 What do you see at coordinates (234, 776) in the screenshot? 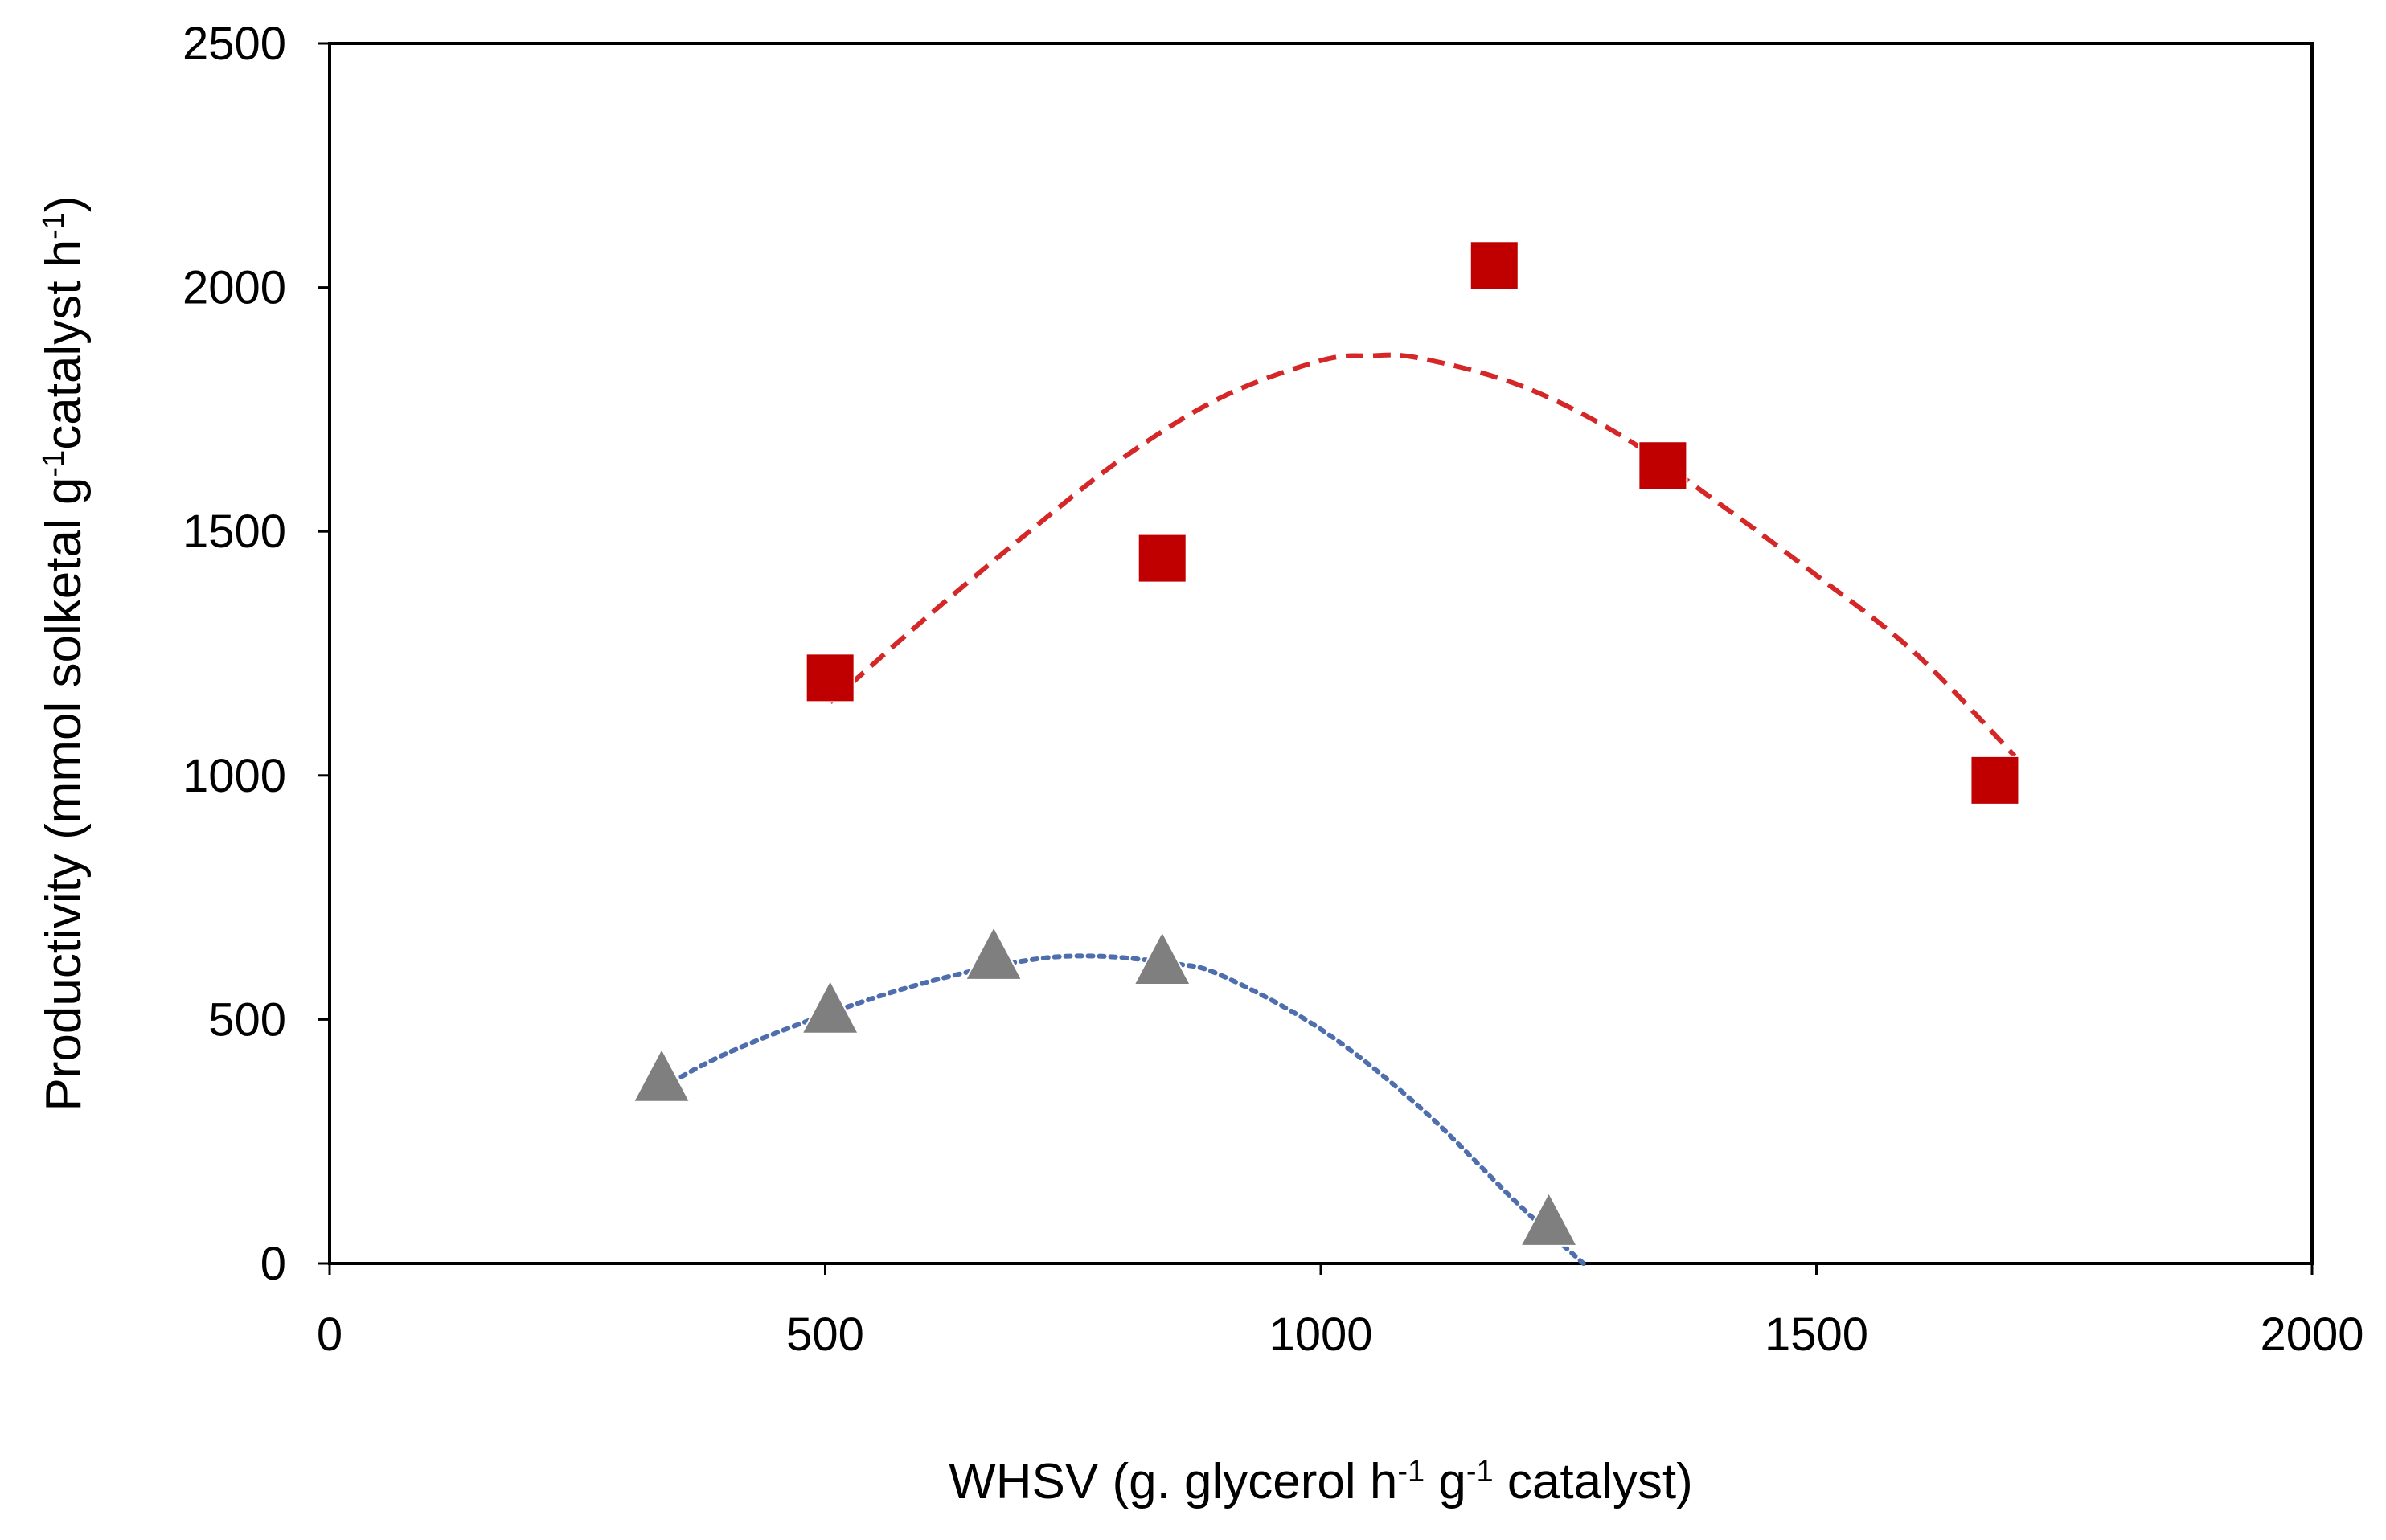
I see `y-tick-label: 1000` at bounding box center [234, 776].